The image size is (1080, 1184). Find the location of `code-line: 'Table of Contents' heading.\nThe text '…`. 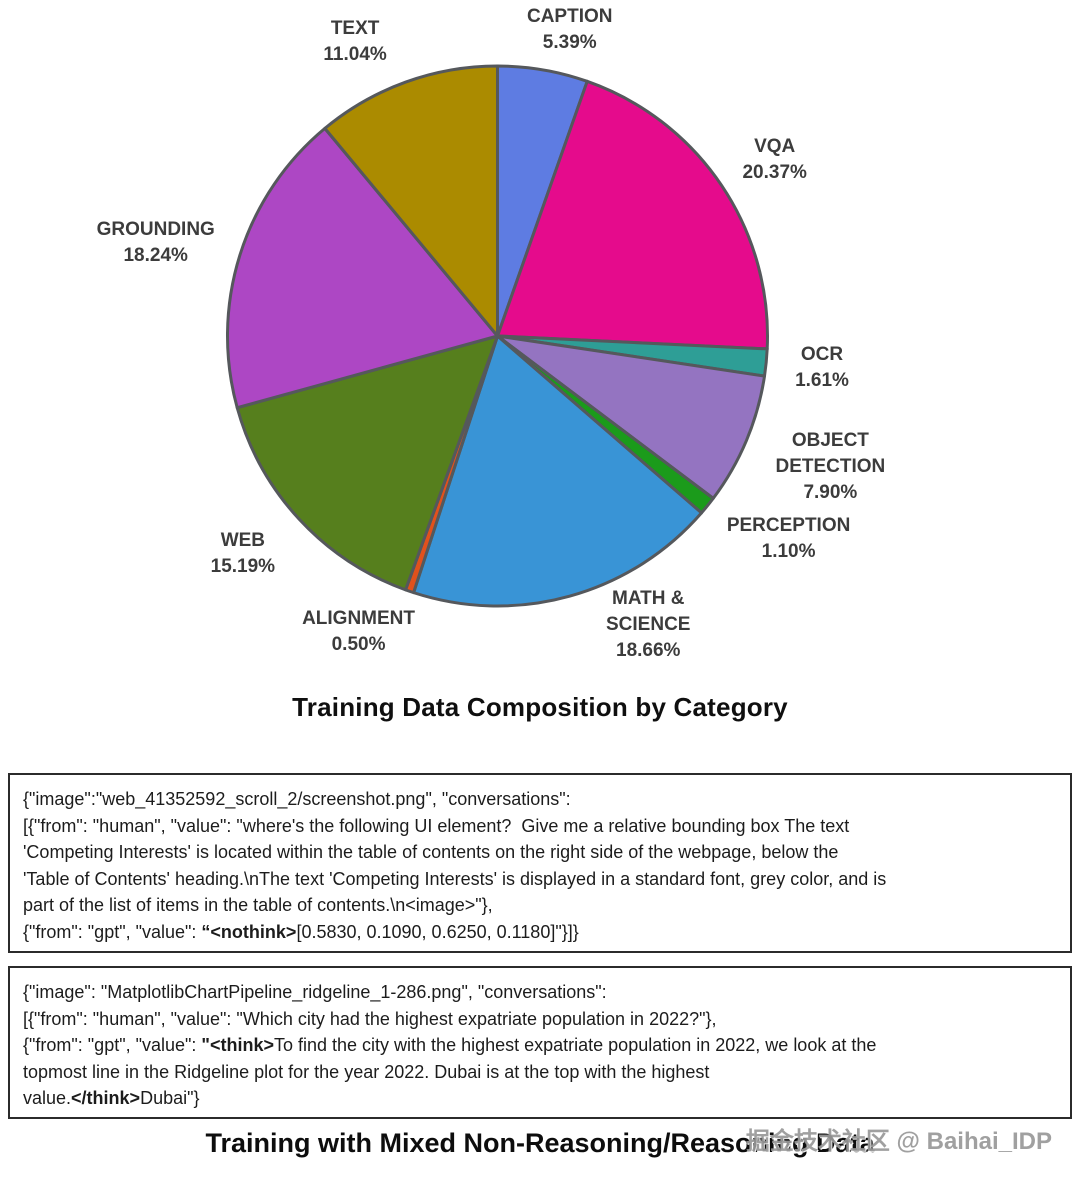

code-line: 'Table of Contents' heading.\nThe text '… is located at coordinates (455, 878).